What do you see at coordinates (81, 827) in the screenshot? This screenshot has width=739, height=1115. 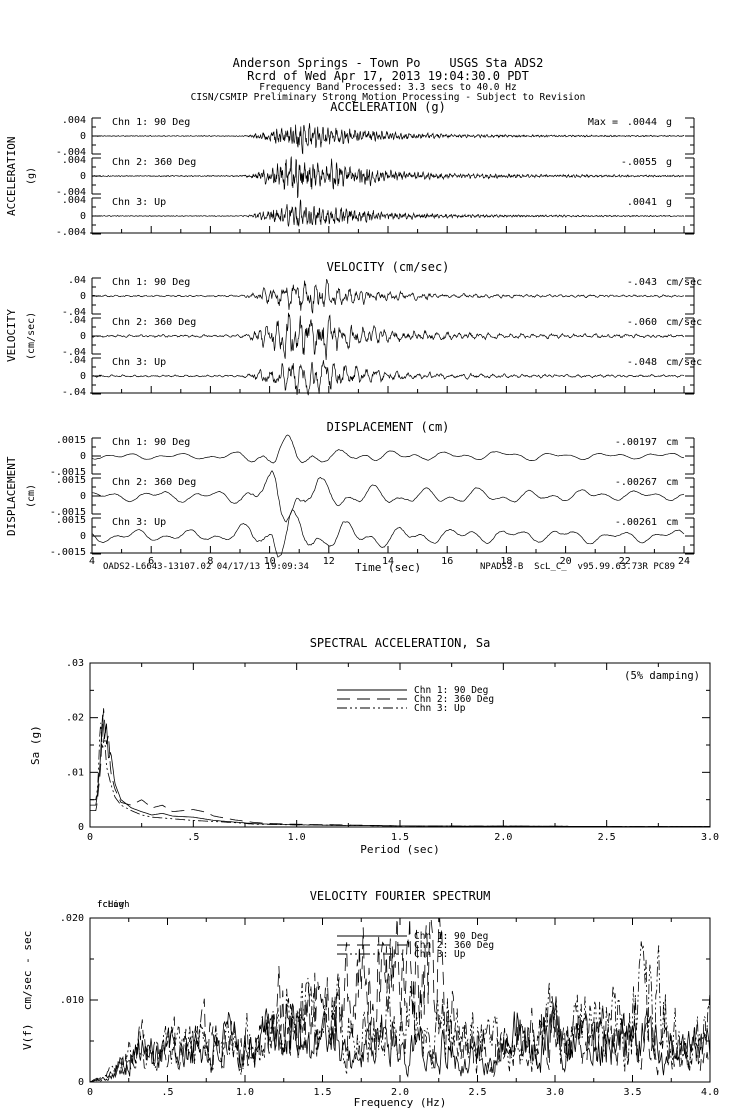 I see `y-tick-label: 0` at bounding box center [81, 827].